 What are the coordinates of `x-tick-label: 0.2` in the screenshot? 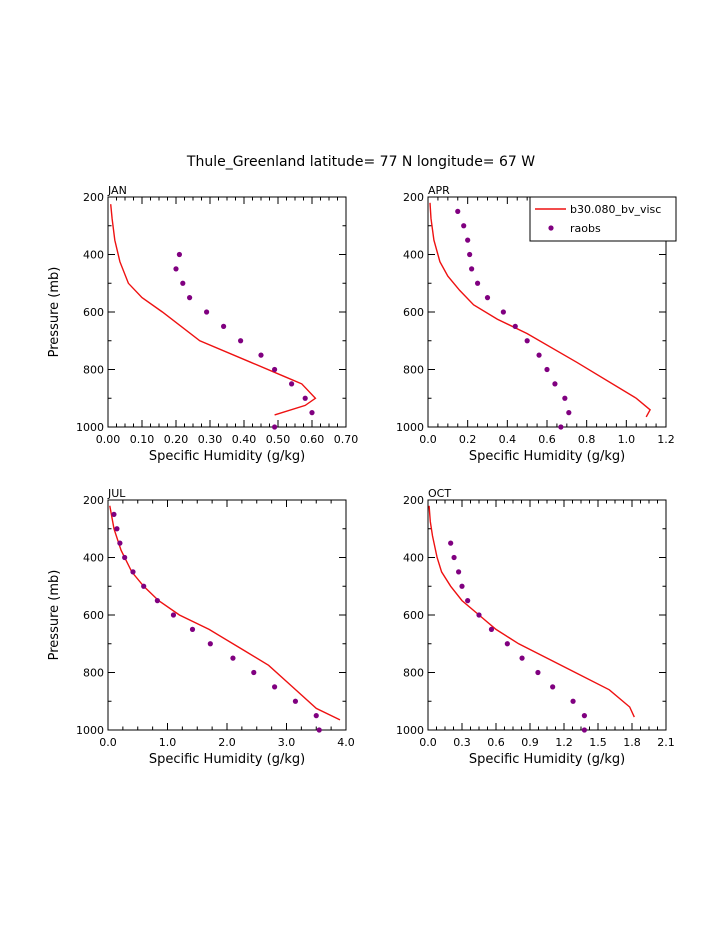 It's located at (468, 439).